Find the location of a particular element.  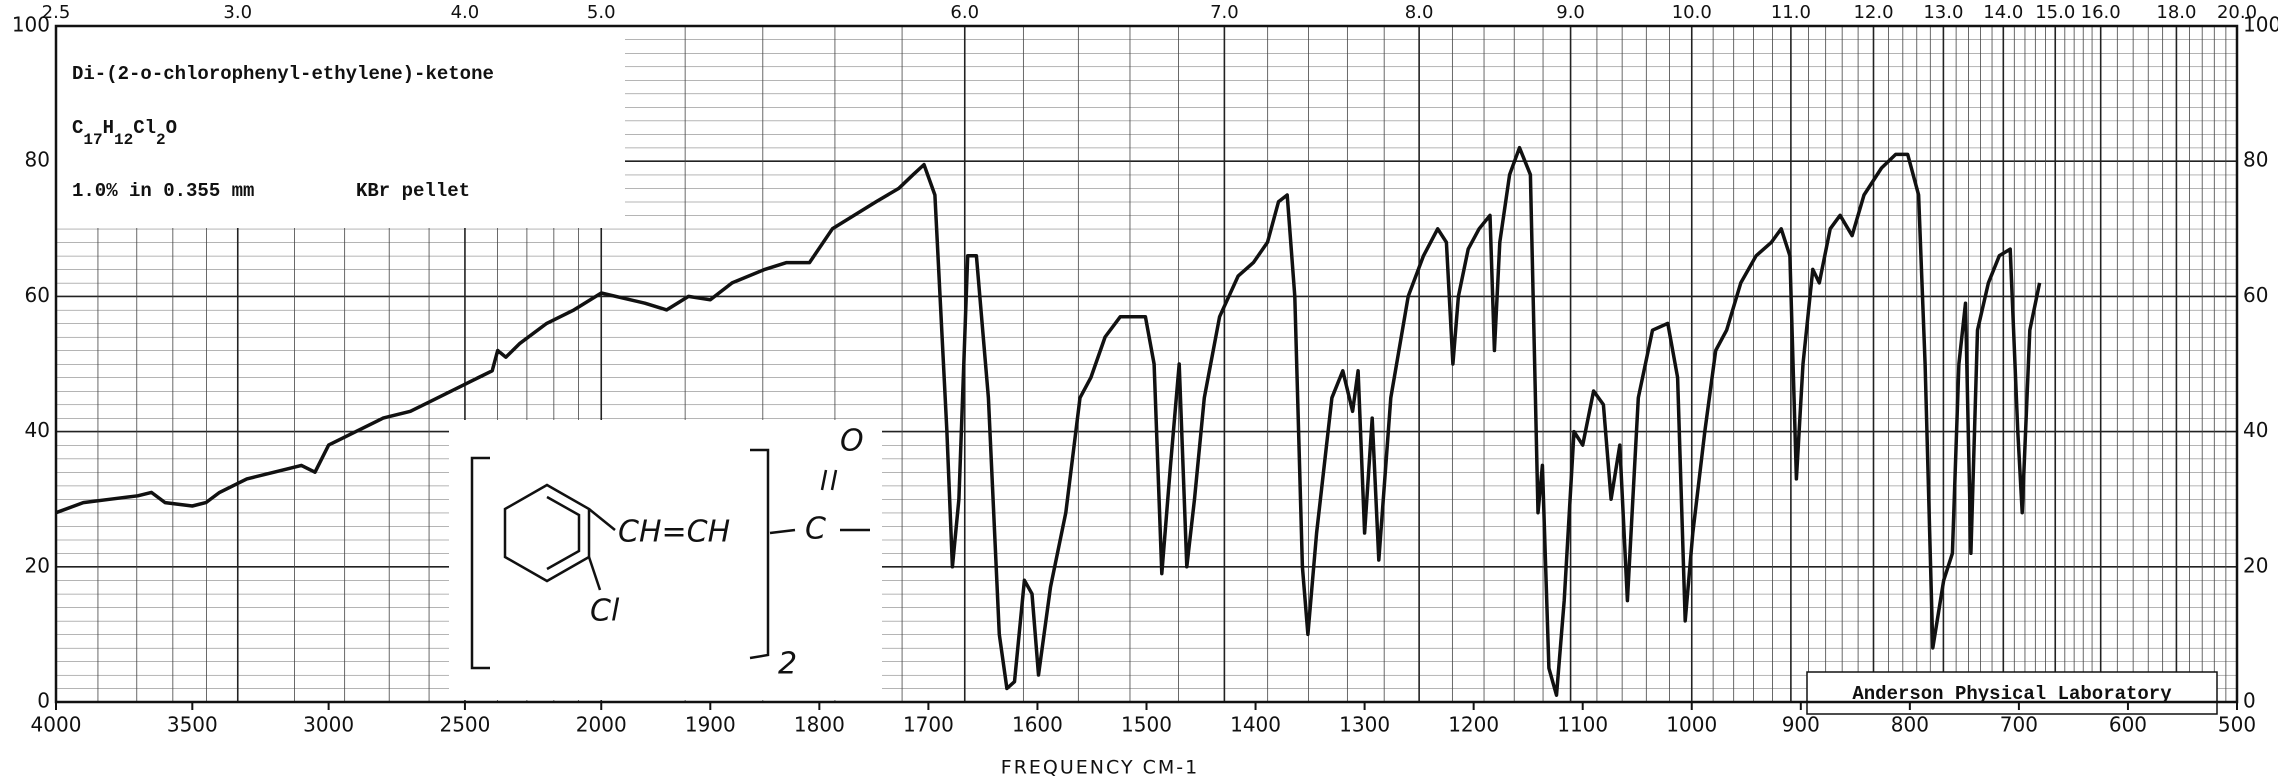

structure-label: O is located at coordinates (852, 441).